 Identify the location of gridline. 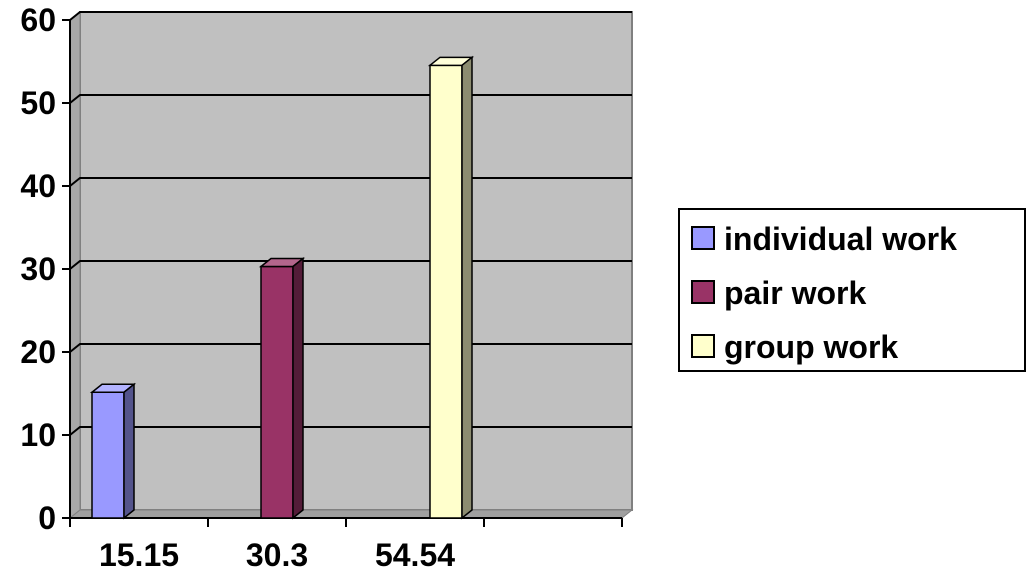
(350, 16).